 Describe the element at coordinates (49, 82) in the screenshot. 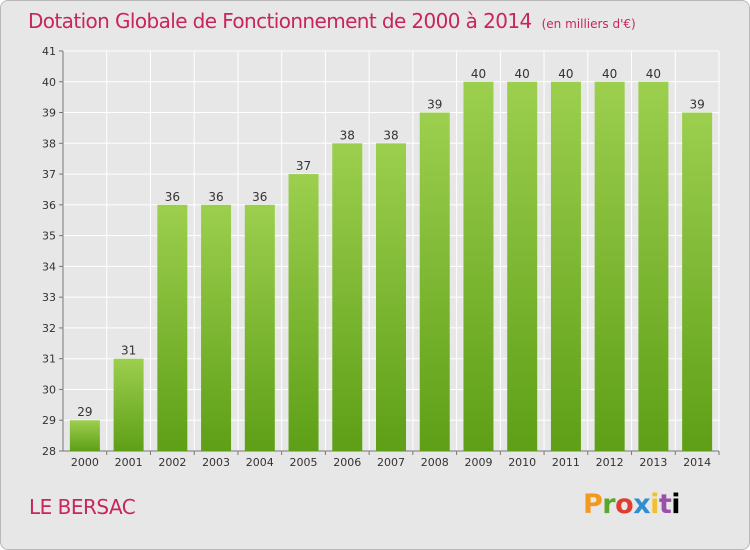

I see `y-tick-label: 40` at that location.